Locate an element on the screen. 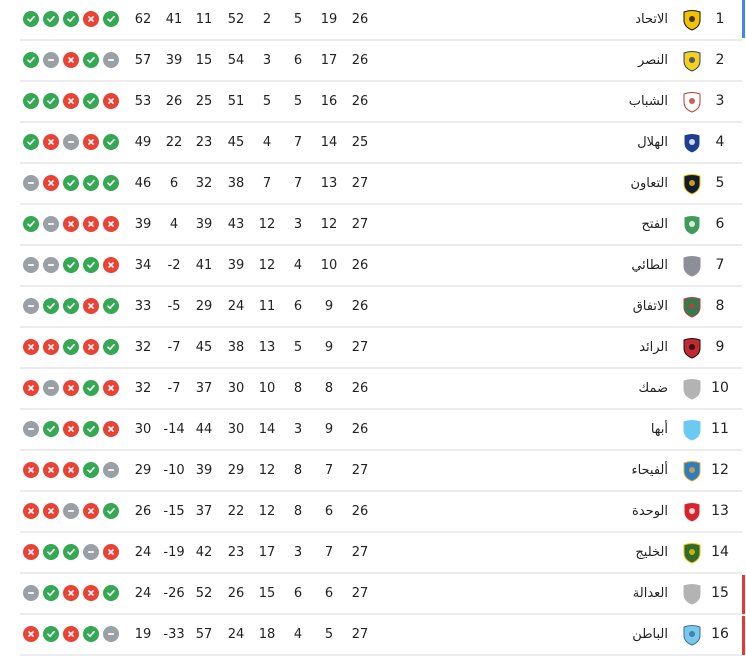 The image size is (746, 659). team-name: الهلال is located at coordinates (652, 142).